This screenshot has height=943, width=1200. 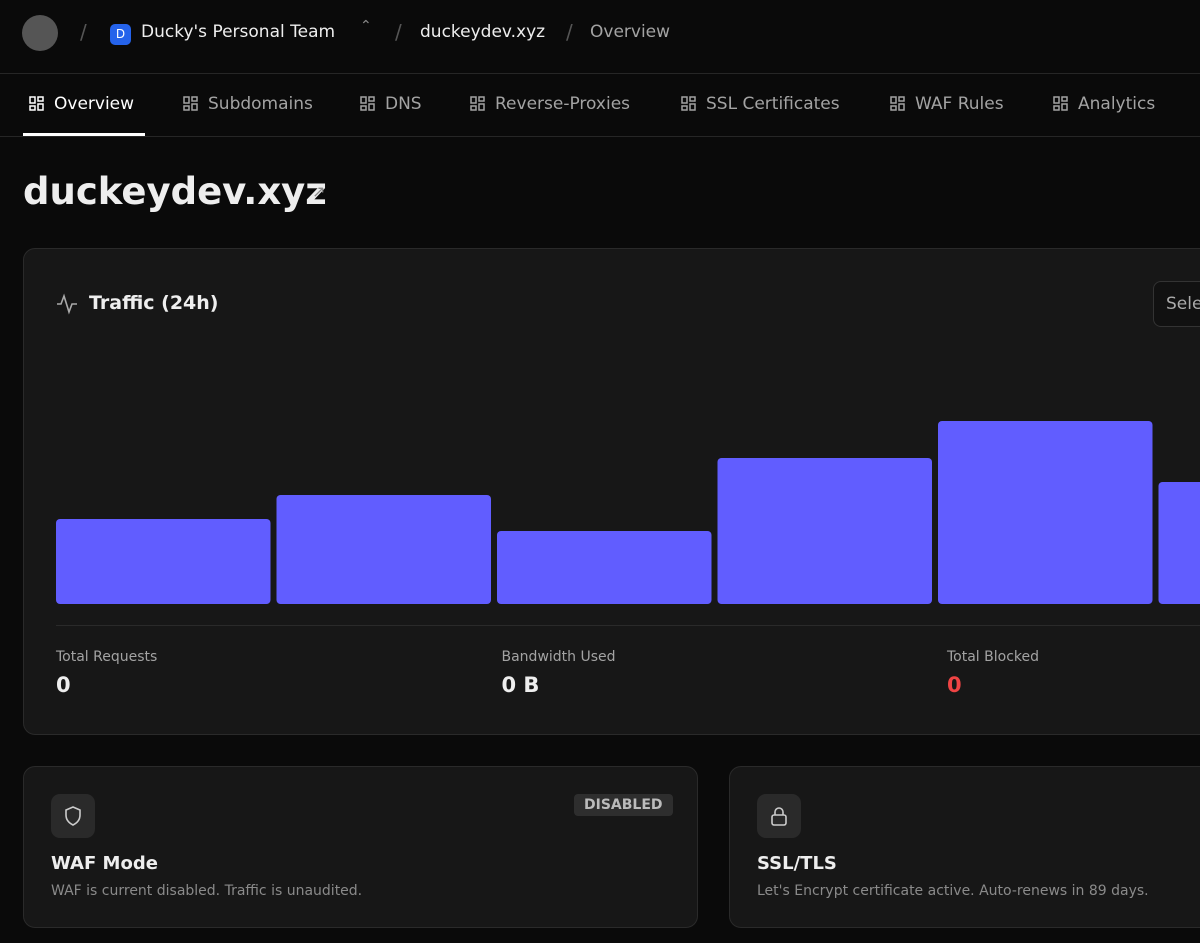 What do you see at coordinates (628, 625) in the screenshot?
I see `divider` at bounding box center [628, 625].